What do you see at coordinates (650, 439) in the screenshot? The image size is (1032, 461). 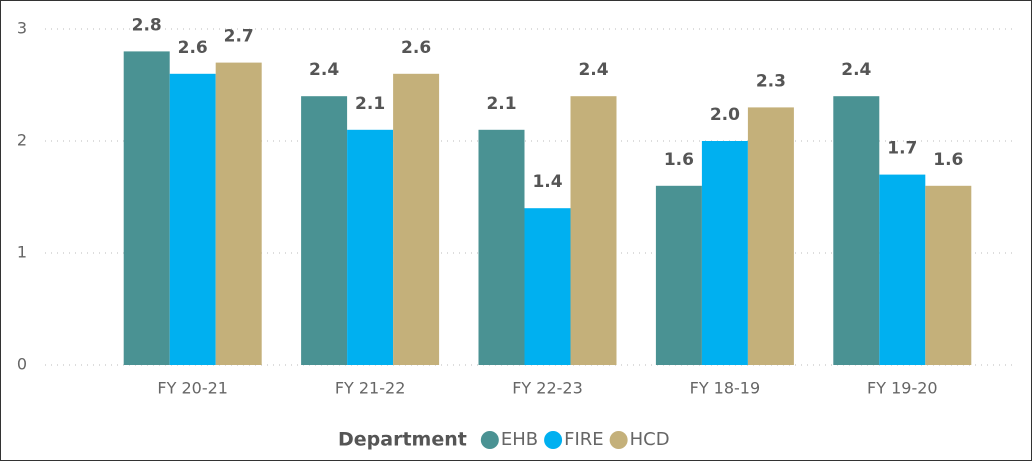 I see `legend-label: HCD` at bounding box center [650, 439].